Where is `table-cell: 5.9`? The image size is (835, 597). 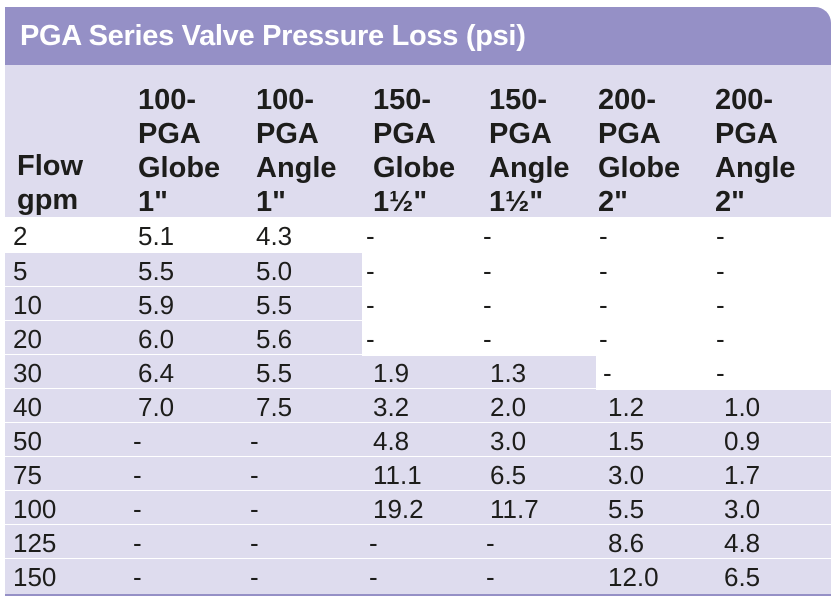 table-cell: 5.9 is located at coordinates (156, 305).